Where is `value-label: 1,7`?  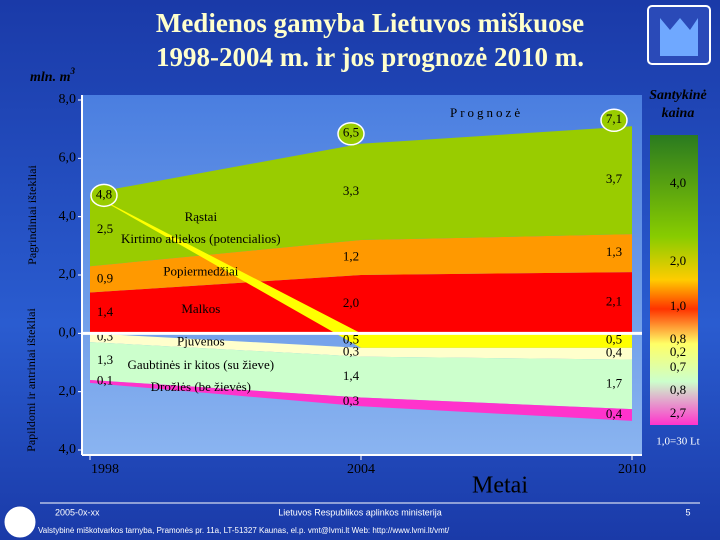 value-label: 1,7 is located at coordinates (614, 382).